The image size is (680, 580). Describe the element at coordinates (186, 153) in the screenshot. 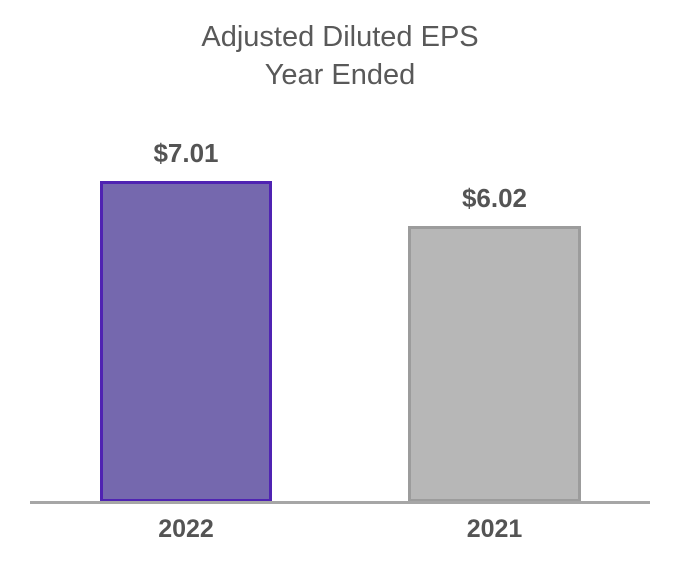

I see `bar-value-label-2022: $7.01` at that location.